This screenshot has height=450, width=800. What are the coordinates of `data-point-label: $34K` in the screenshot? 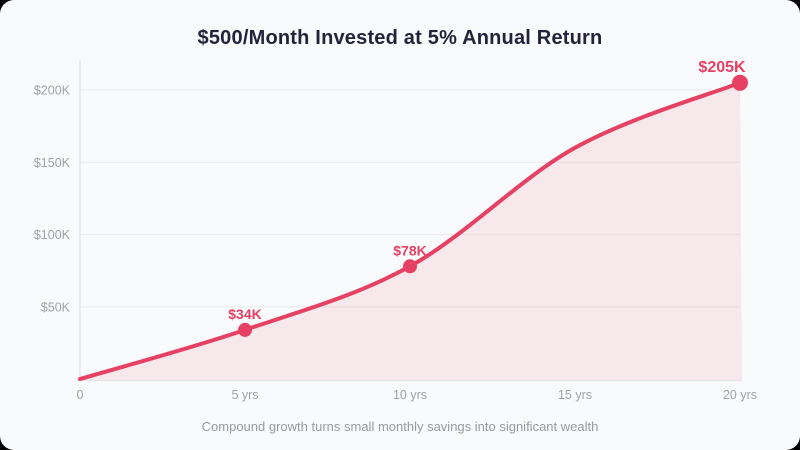 It's located at (244, 314).